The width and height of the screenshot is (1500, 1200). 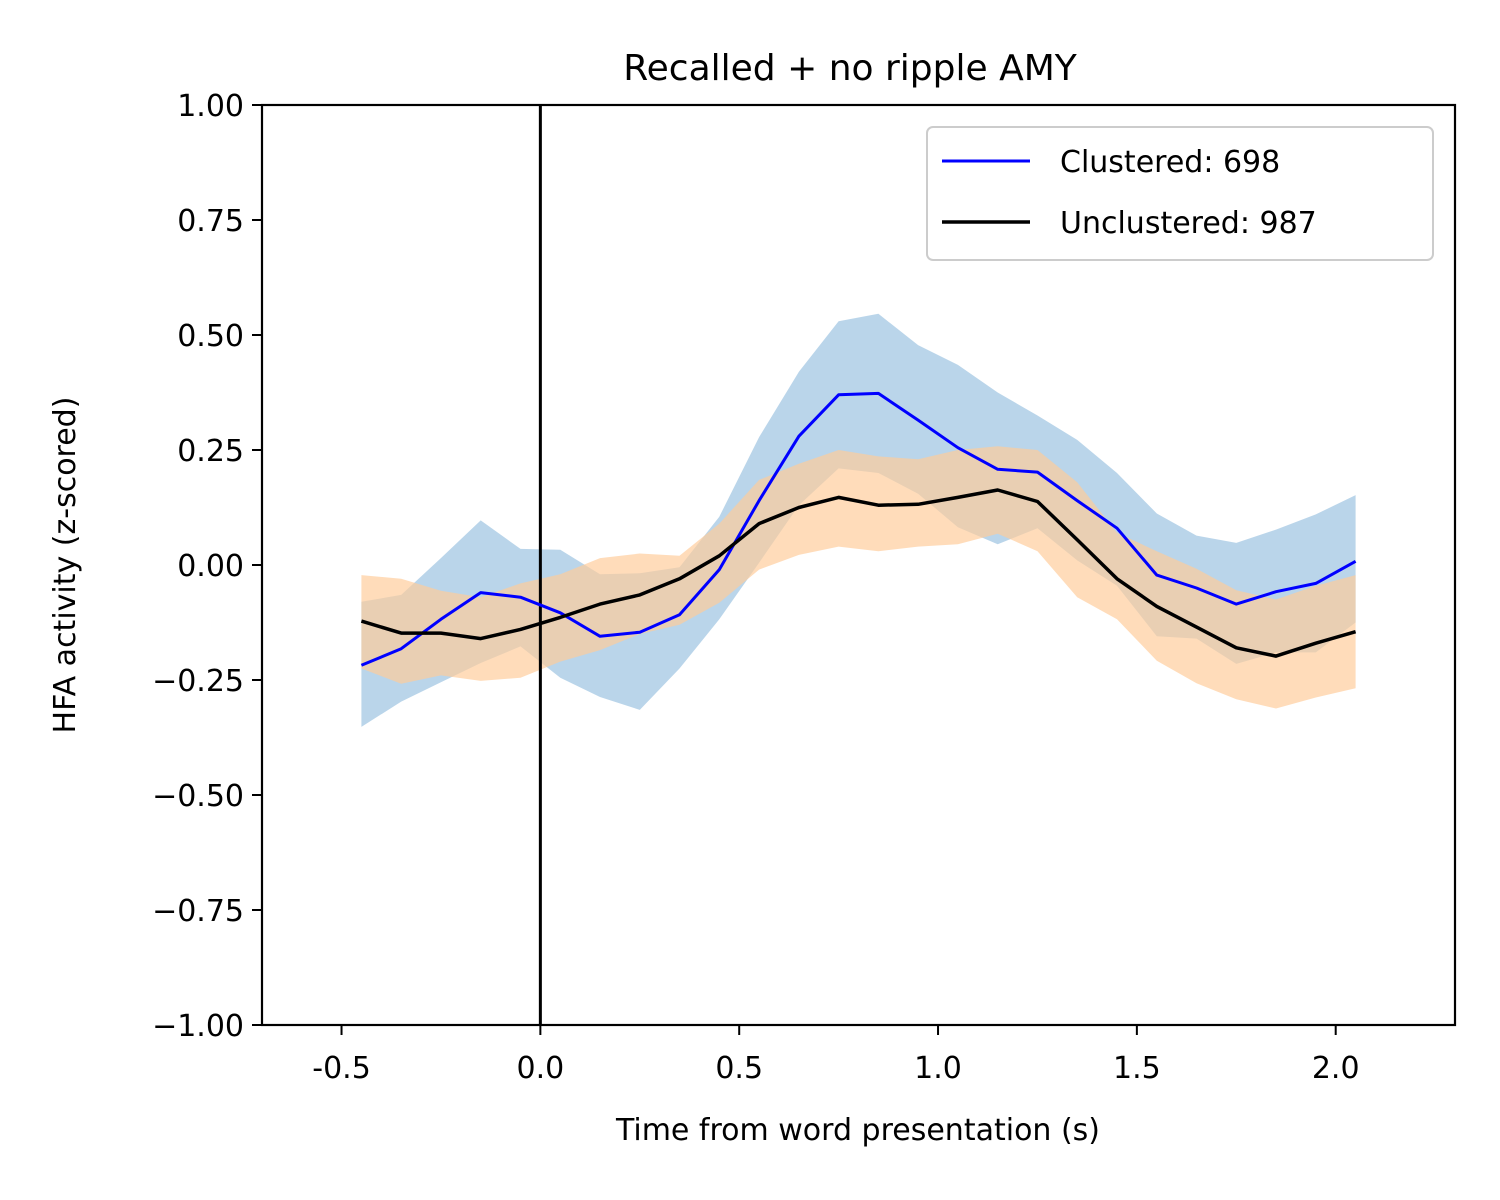 What do you see at coordinates (198, 681) in the screenshot?
I see `y-tick-label: −0.25` at bounding box center [198, 681].